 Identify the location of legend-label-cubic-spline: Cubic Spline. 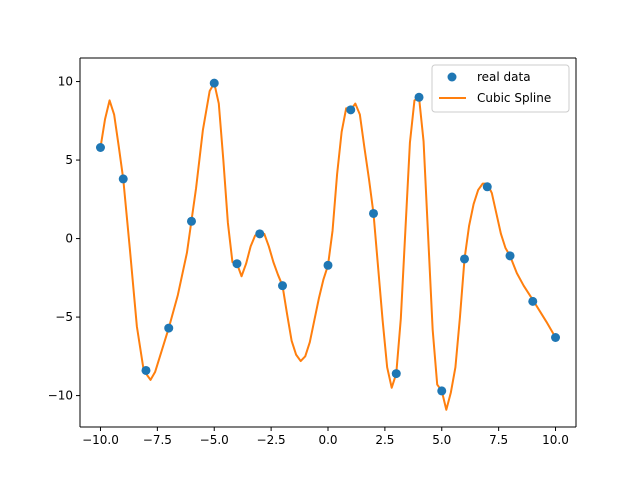
(514, 98).